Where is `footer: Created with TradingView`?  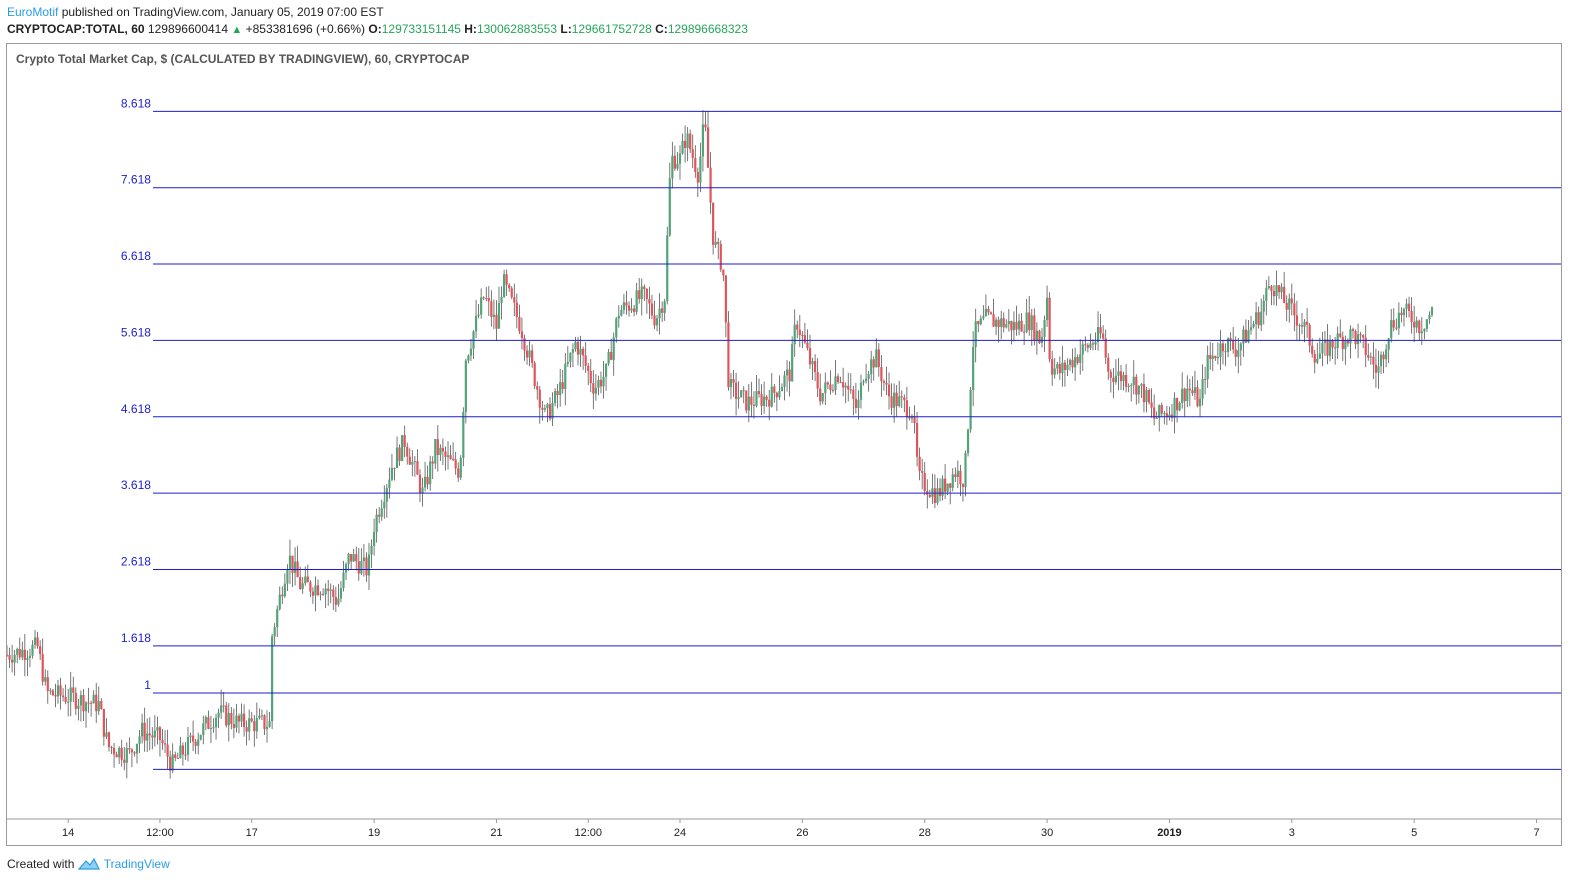
footer: Created with TradingView is located at coordinates (88, 864).